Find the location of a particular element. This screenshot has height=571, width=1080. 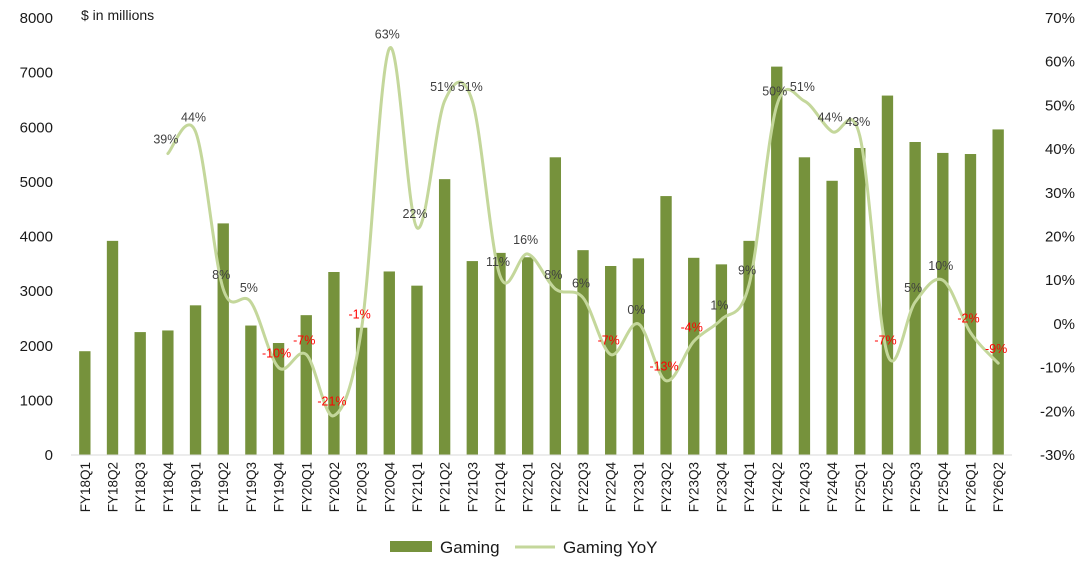

x-axis-category-label: FY24Q4 is located at coordinates (832, 487).